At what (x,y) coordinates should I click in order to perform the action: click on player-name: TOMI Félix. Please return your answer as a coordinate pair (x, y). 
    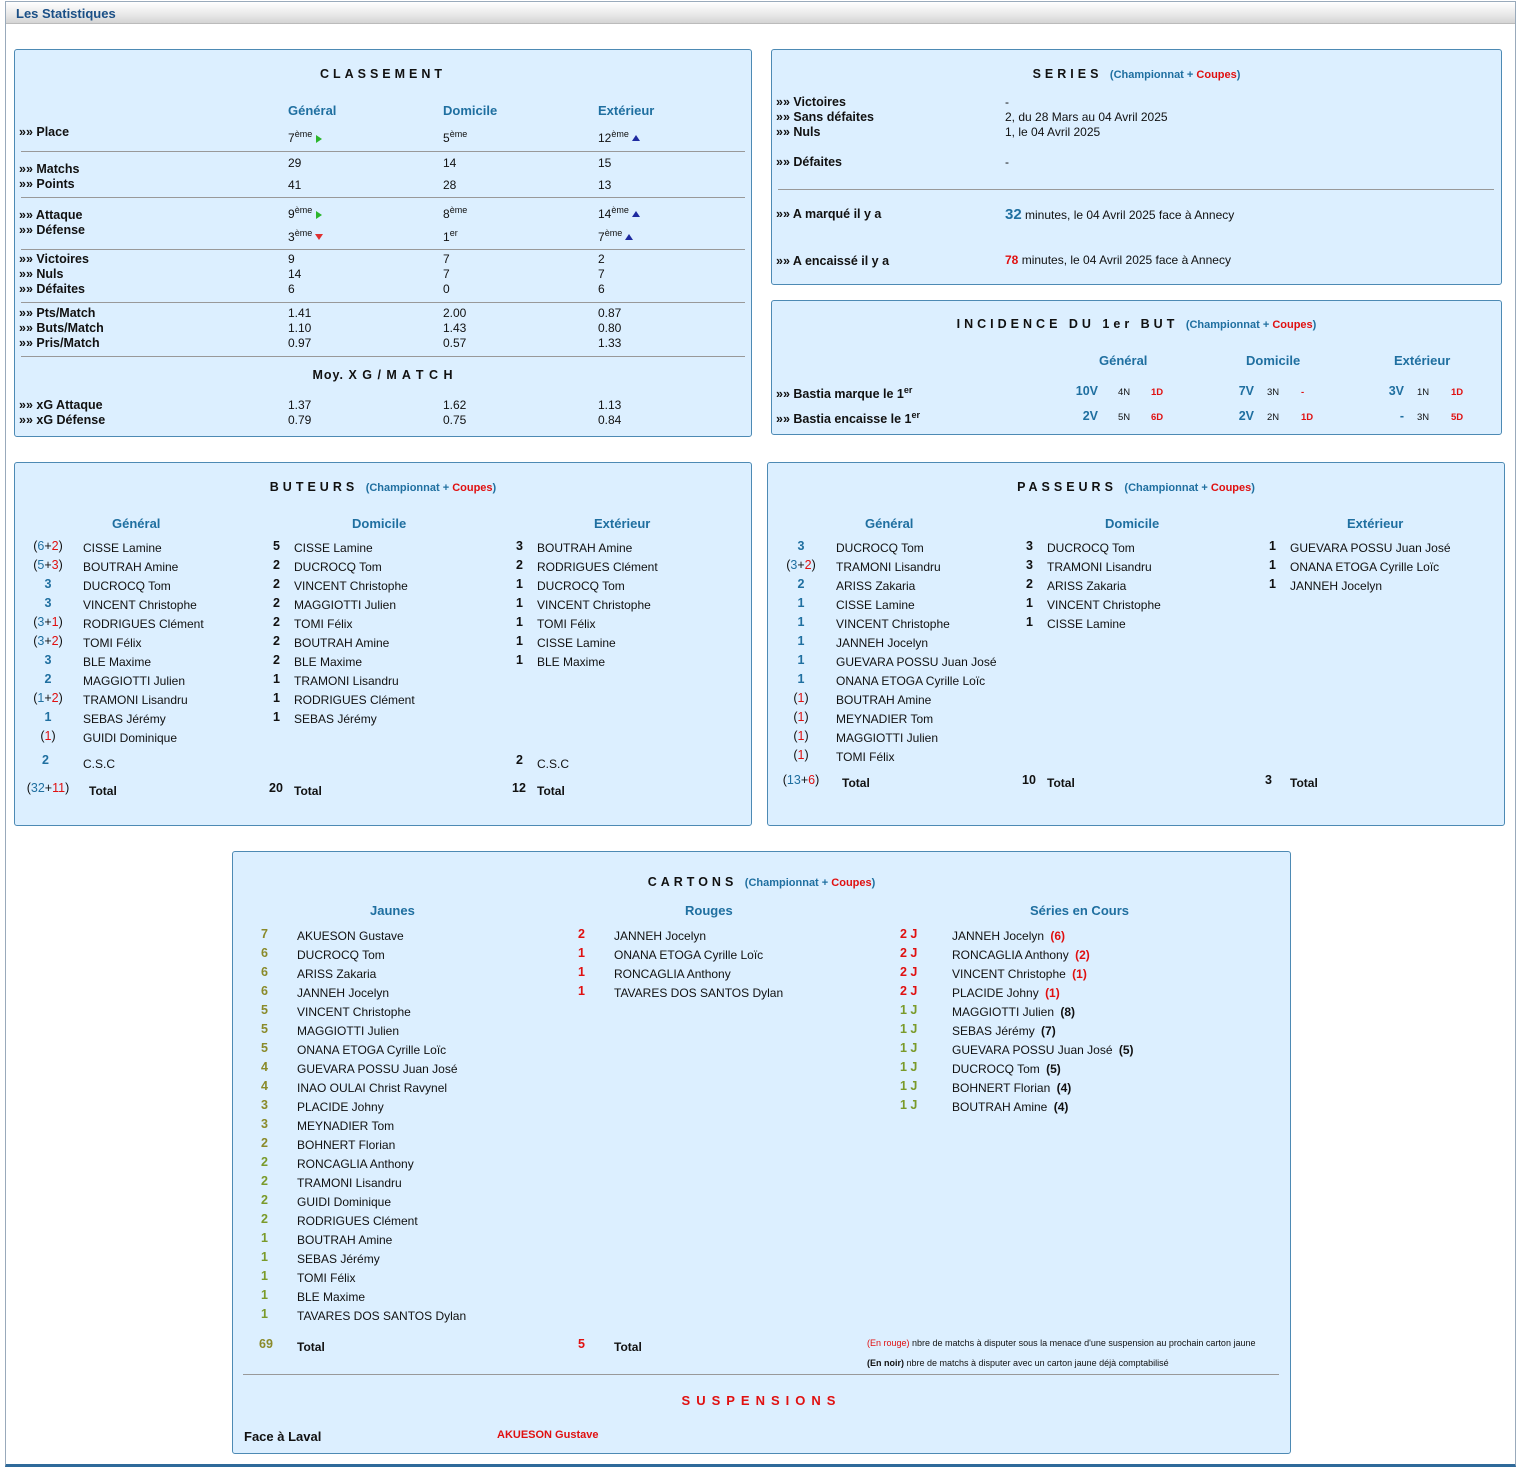
    Looking at the image, I should click on (865, 757).